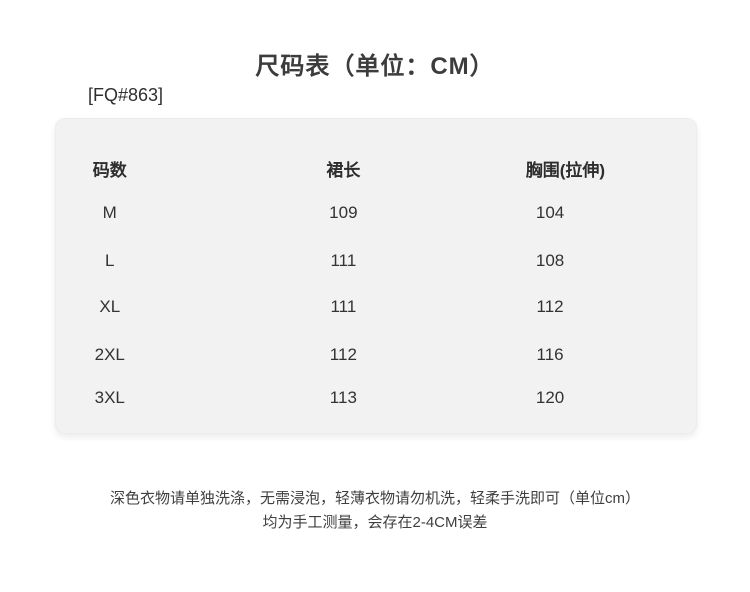  Describe the element at coordinates (343, 212) in the screenshot. I see `cell-length: 109` at that location.